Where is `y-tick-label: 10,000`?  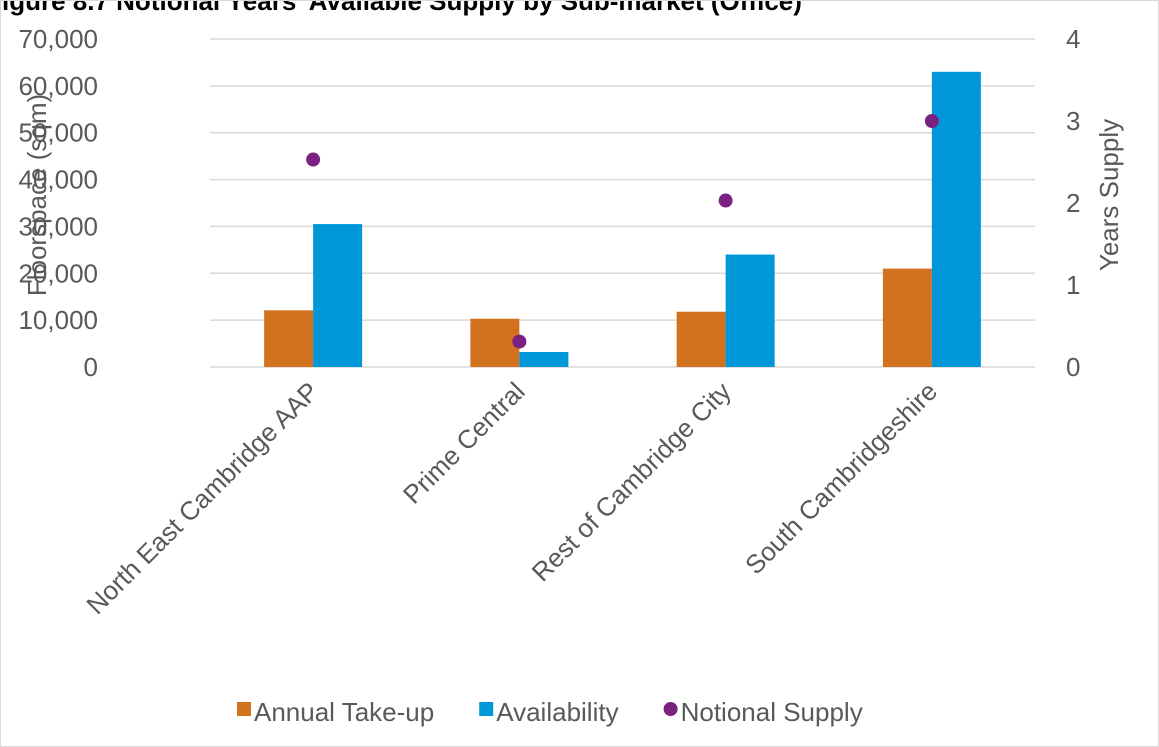 y-tick-label: 10,000 is located at coordinates (58, 320).